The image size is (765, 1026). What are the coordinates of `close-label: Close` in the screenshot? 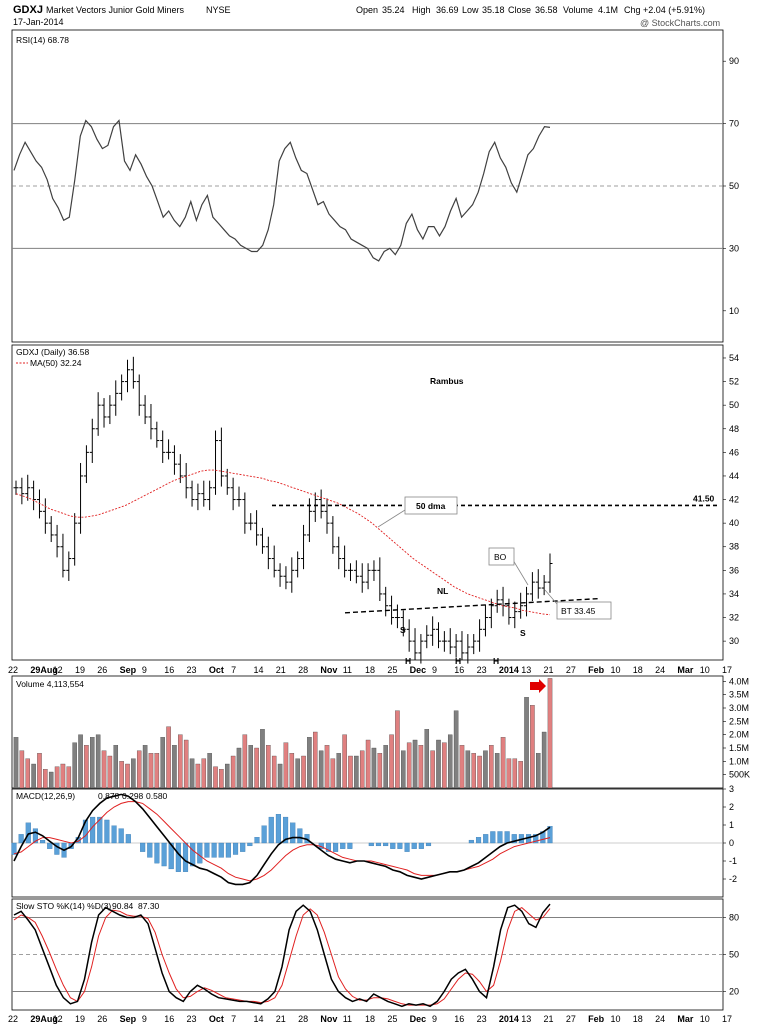 It's located at (519, 10).